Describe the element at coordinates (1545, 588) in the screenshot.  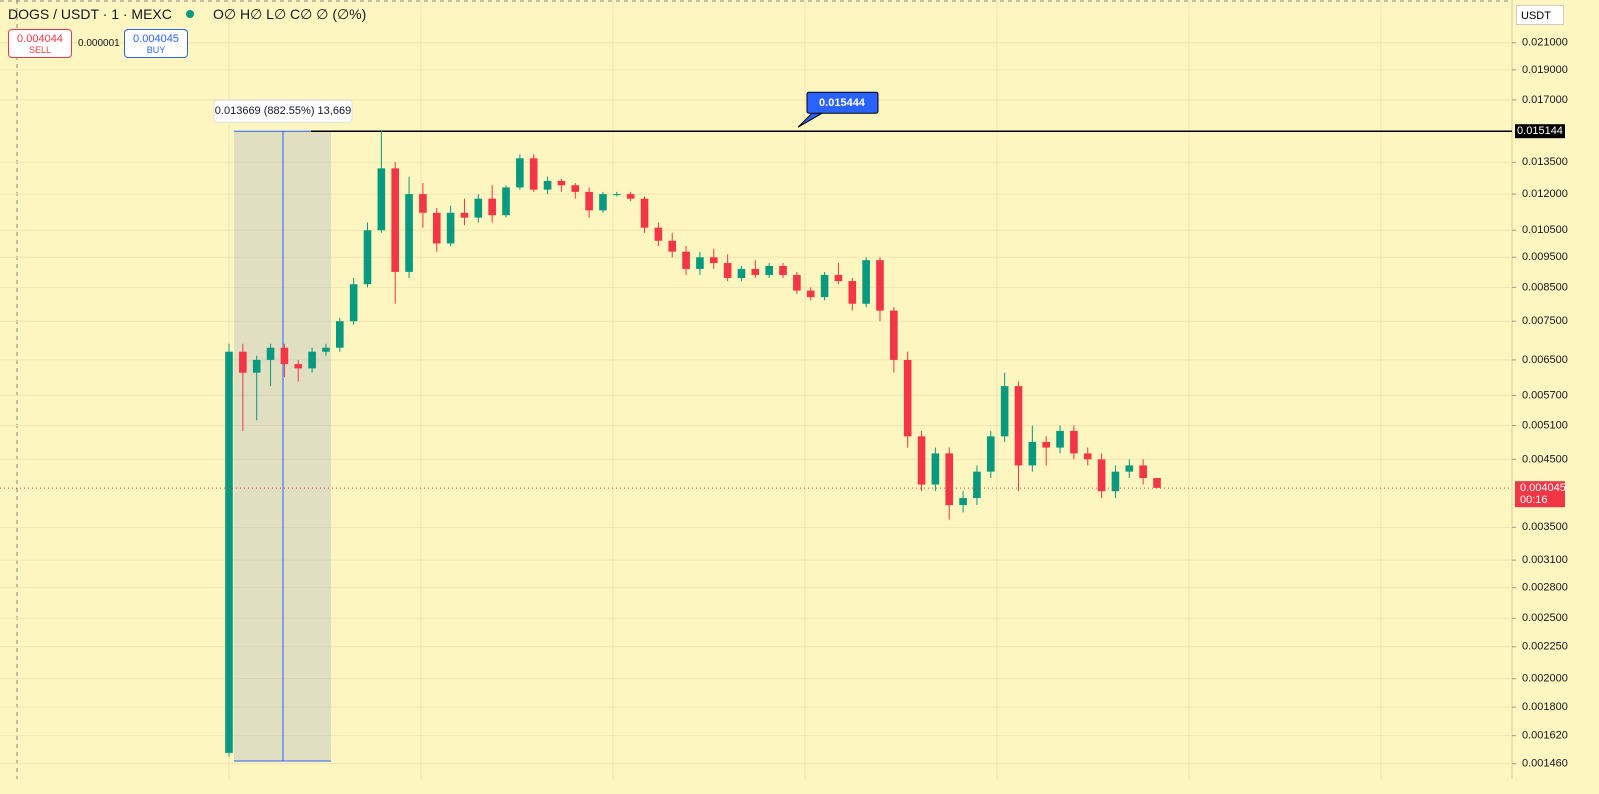
I see `y-tick-label: 0.002800` at that location.